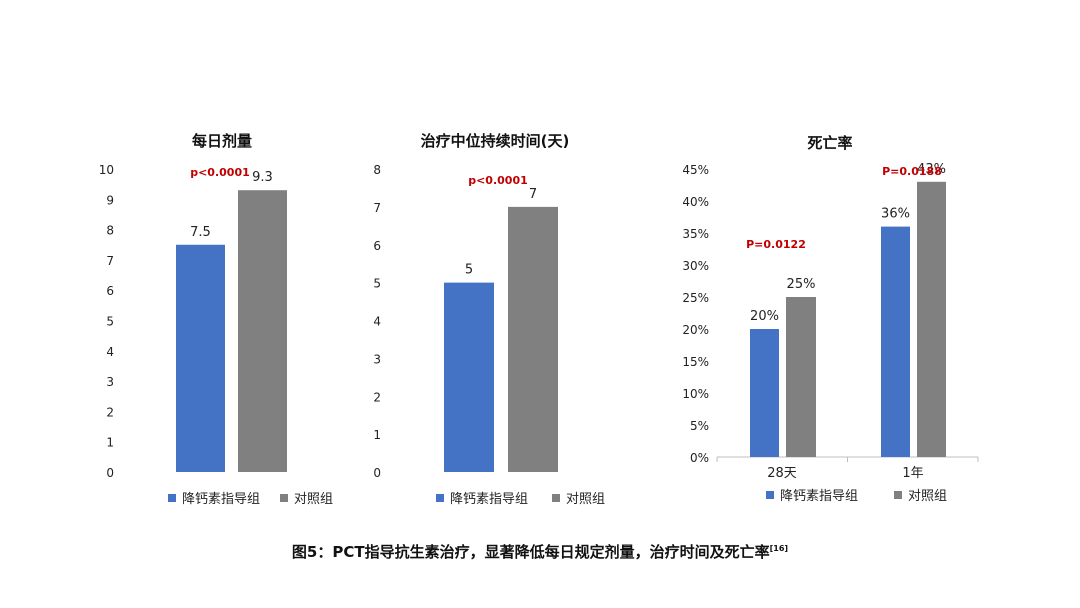  Describe the element at coordinates (377, 359) in the screenshot. I see `chart2-ytick-label: 3` at that location.